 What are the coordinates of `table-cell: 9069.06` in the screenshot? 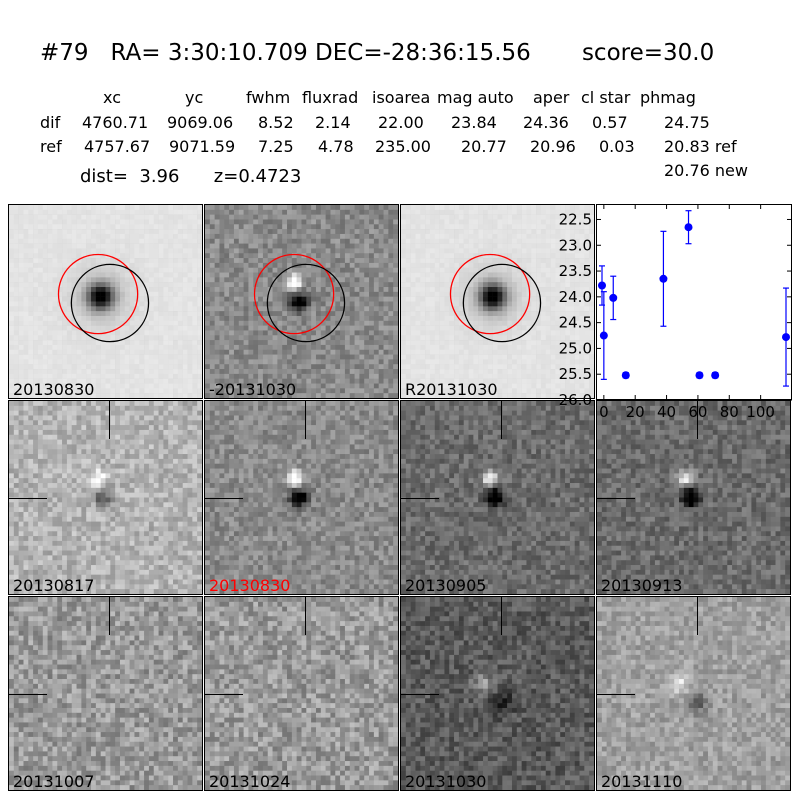 It's located at (200, 122).